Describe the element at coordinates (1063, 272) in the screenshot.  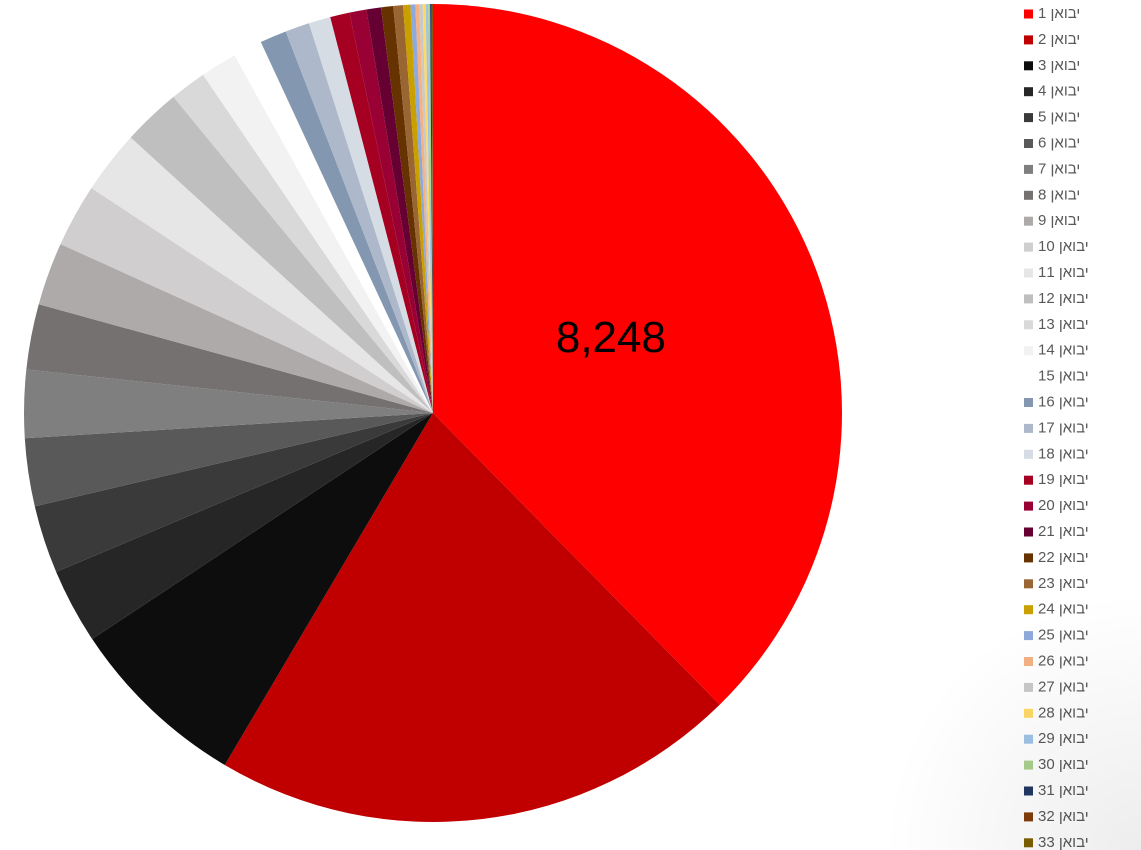
I see `legend-label-11: יבואן 11` at that location.